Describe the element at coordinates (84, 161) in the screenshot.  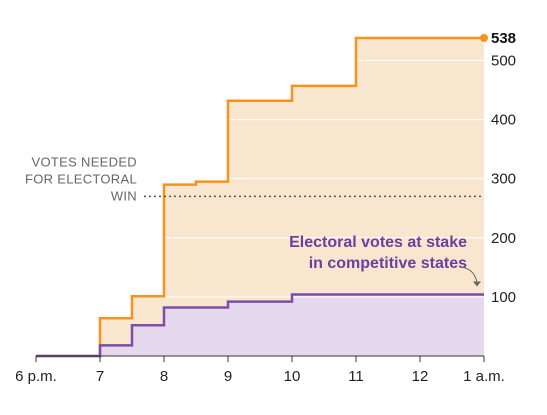
I see `votes-needed-label-line-0: VOTES NEEDED` at that location.